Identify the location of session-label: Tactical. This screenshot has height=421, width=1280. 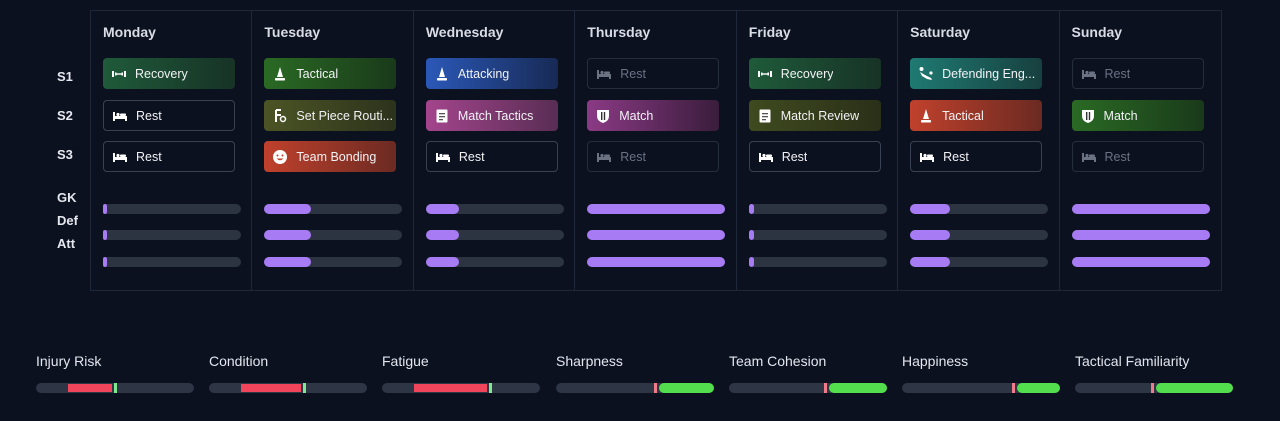
(963, 115).